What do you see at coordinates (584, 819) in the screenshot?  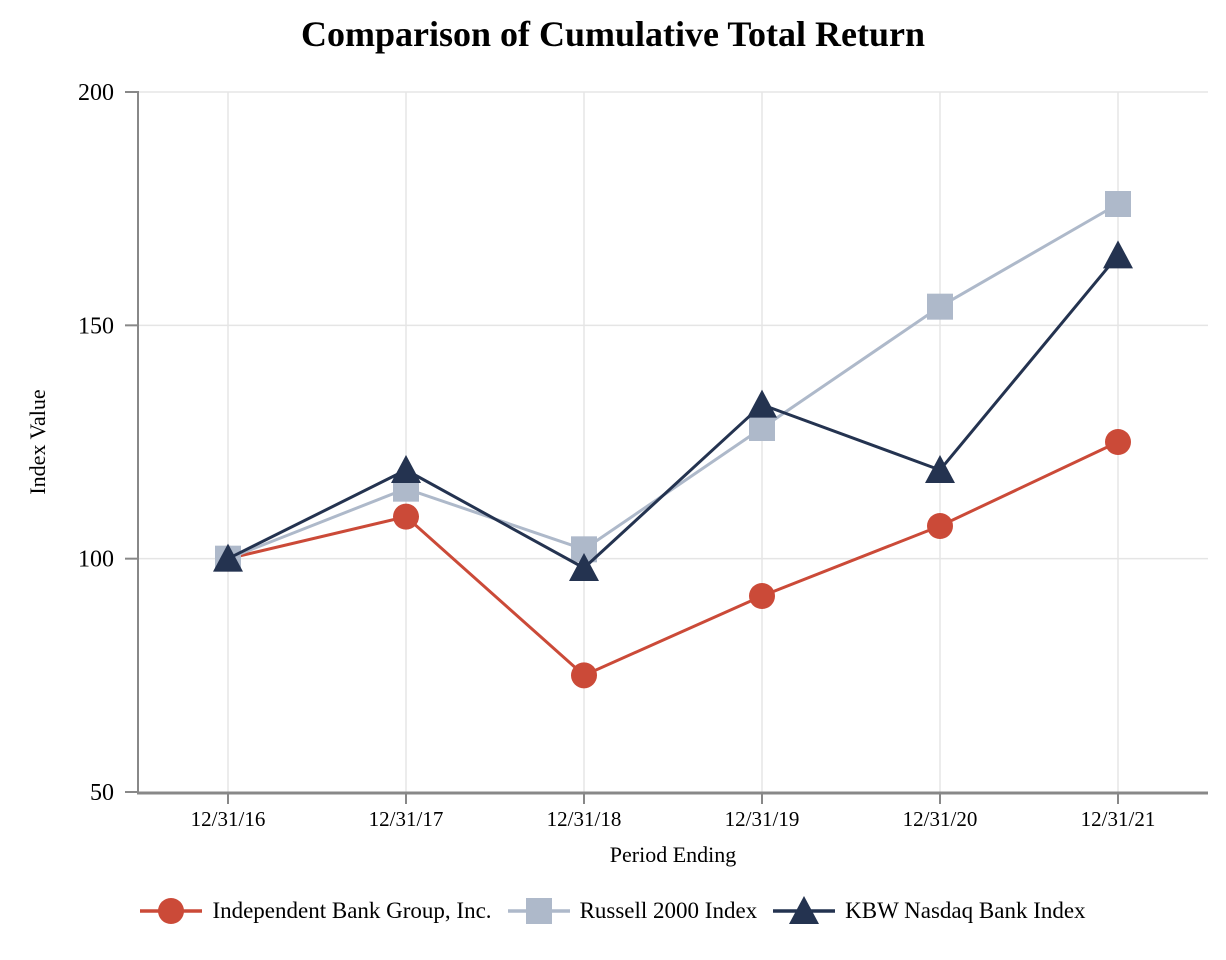 I see `x-tick-label: 12/31/18` at bounding box center [584, 819].